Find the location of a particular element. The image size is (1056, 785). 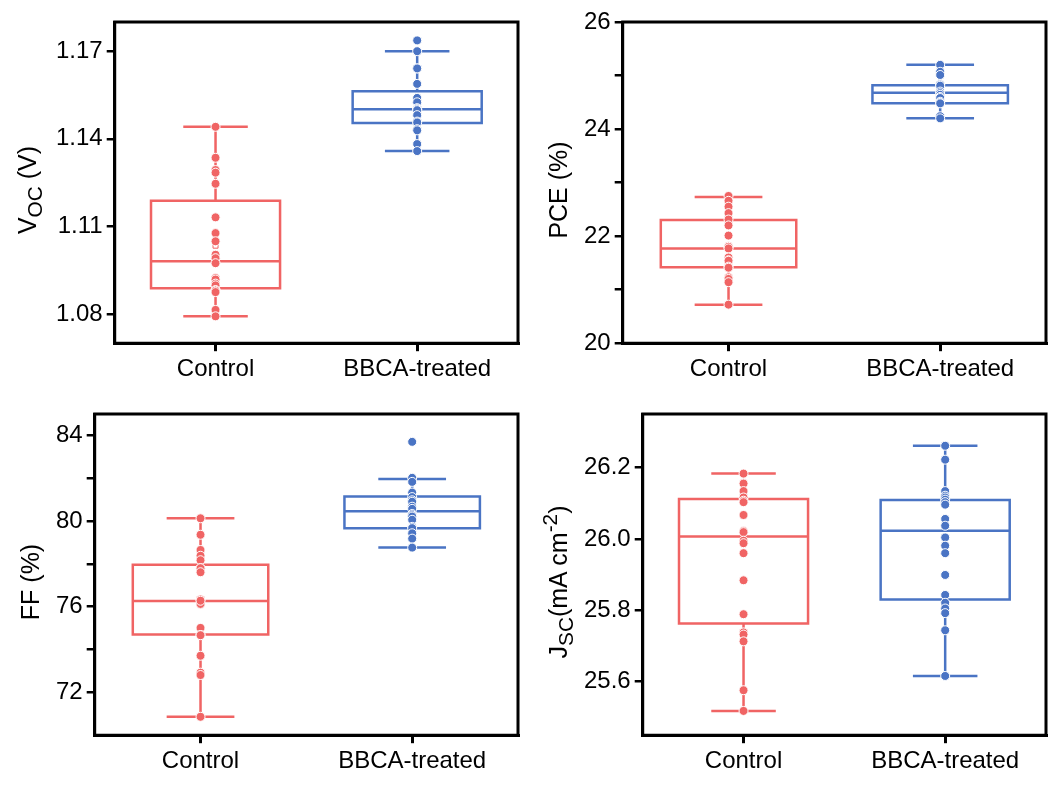

y-tick-label: 1.11 is located at coordinates (80, 225).